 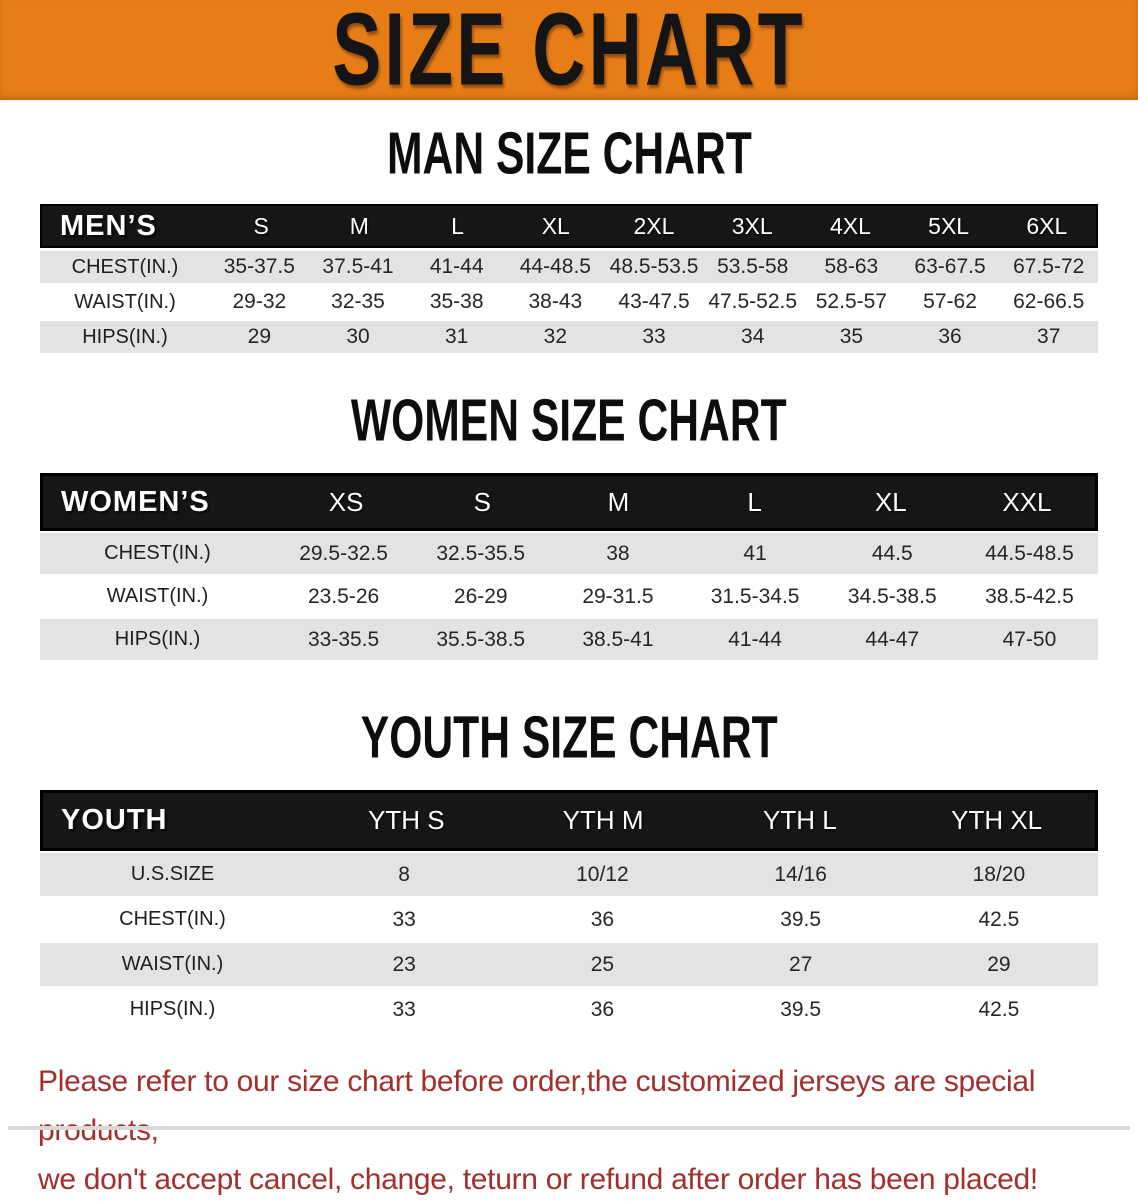 What do you see at coordinates (618, 596) in the screenshot?
I see `size-value: 29-31.5` at bounding box center [618, 596].